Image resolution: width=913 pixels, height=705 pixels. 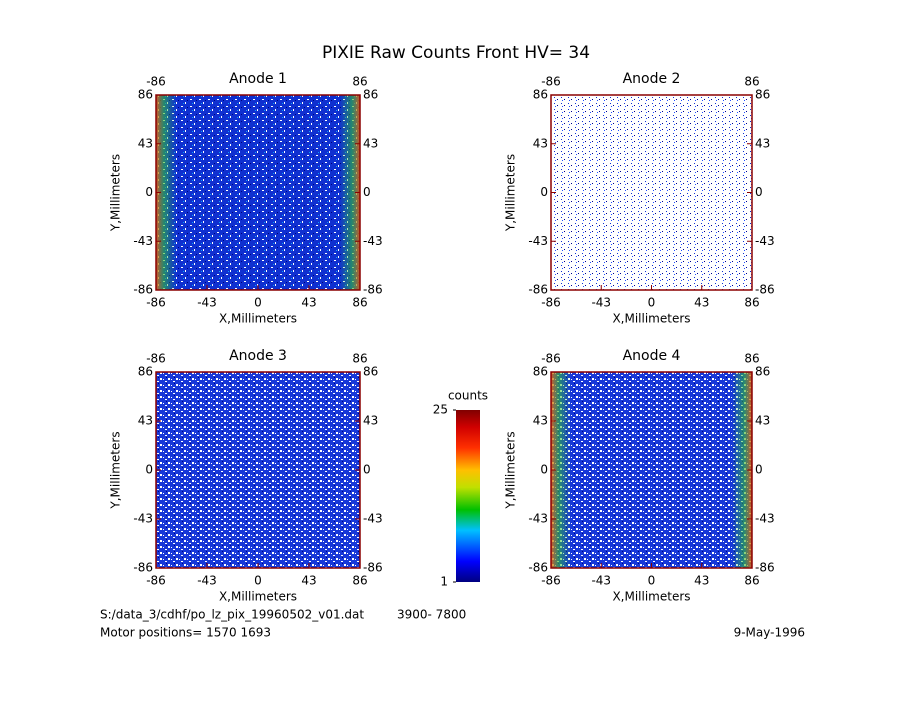 I want to click on footer-range: 3900- 7800, so click(x=431, y=615).